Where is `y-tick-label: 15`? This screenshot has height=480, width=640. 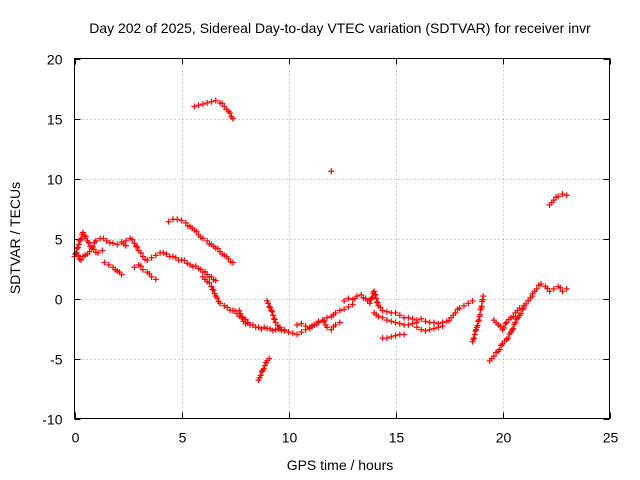
y-tick-label: 15 is located at coordinates (55, 120).